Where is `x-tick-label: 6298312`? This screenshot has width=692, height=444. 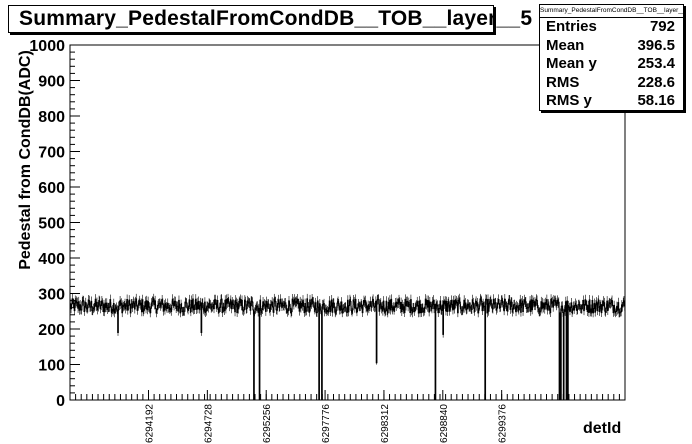
x-tick-label: 6298312 is located at coordinates (385, 423).